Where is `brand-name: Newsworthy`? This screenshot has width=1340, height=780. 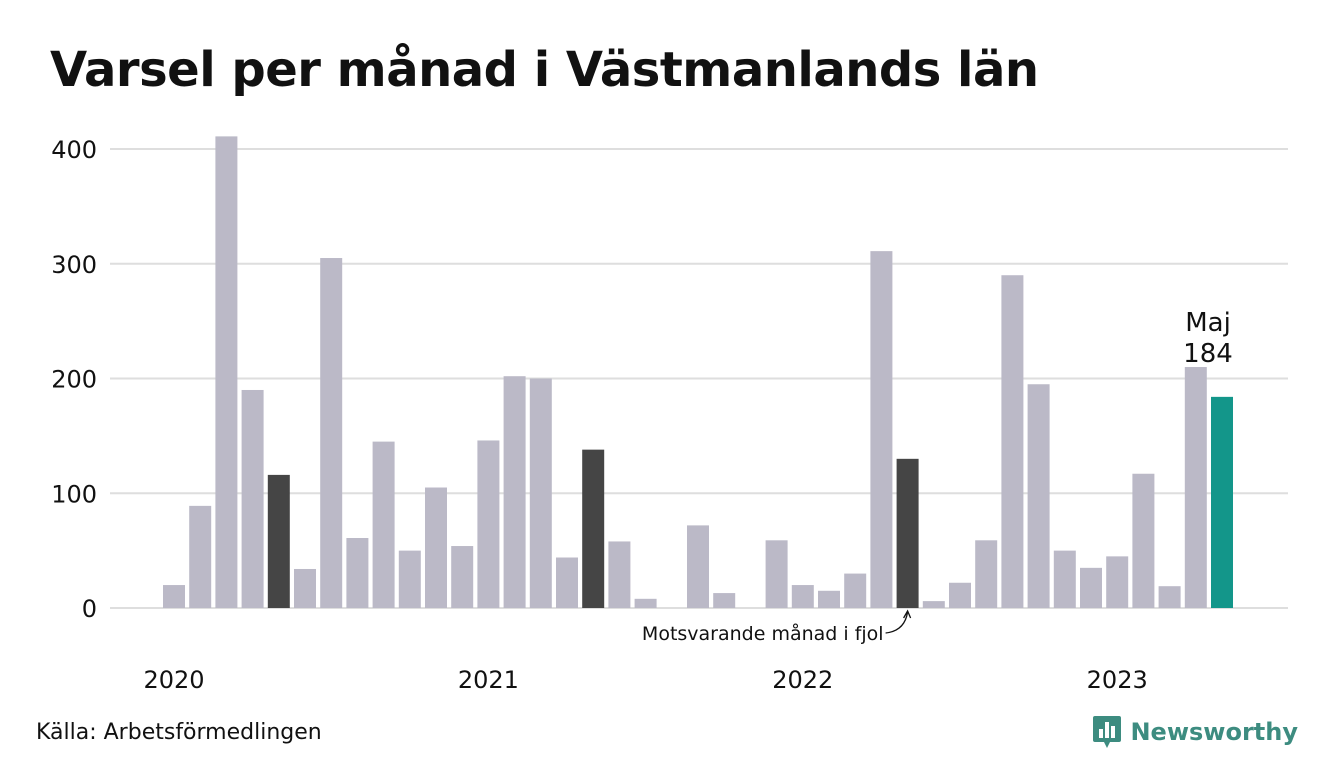
brand-name: Newsworthy is located at coordinates (1214, 732).